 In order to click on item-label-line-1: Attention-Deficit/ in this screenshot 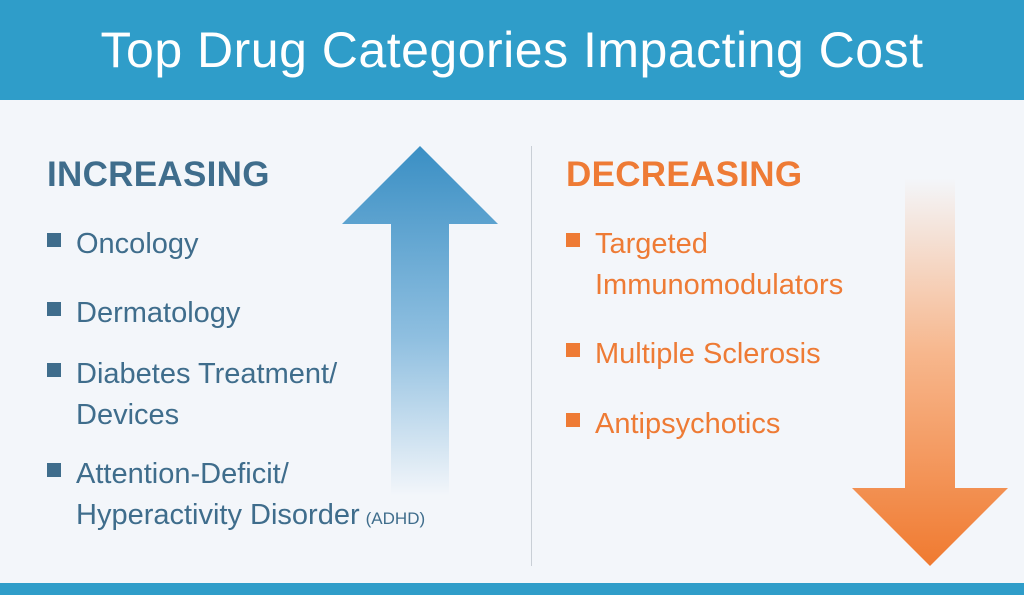, I will do `click(182, 474)`.